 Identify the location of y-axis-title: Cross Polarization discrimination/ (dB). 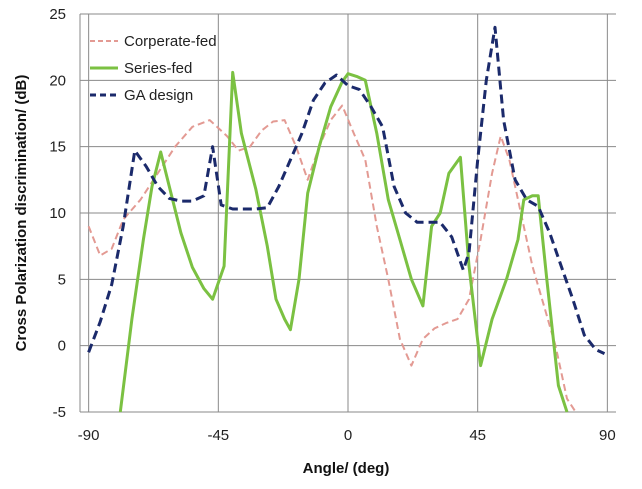
(21, 213).